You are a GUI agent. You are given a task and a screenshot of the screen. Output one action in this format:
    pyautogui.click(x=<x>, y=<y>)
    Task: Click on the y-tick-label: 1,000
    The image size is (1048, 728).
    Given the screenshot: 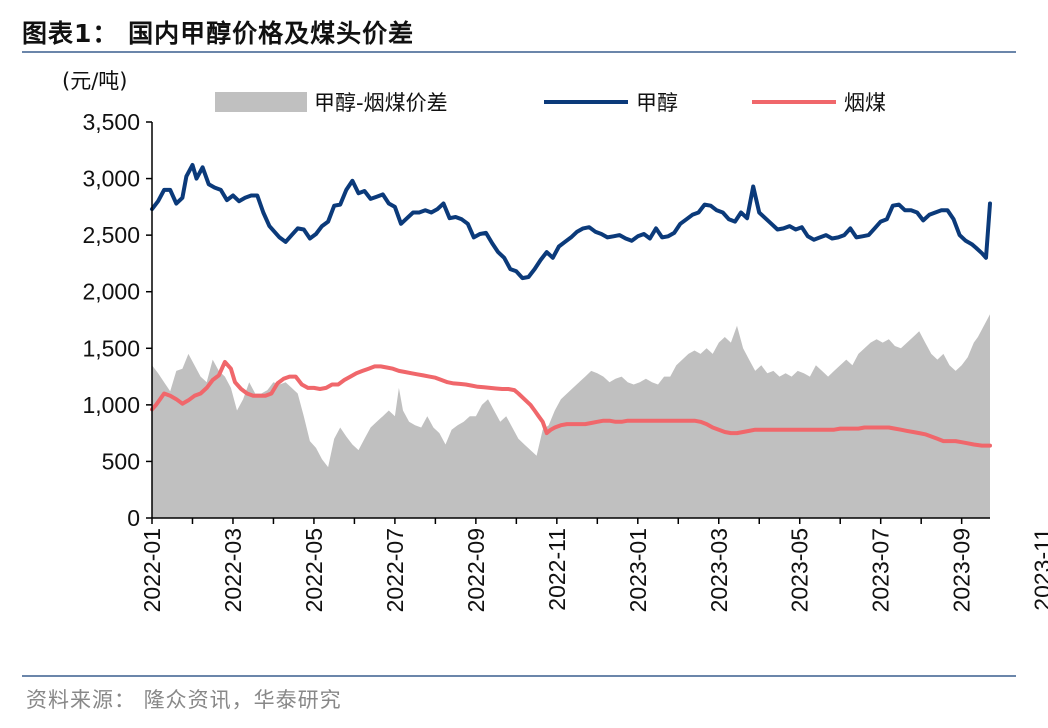 What is the action you would take?
    pyautogui.click(x=111, y=405)
    